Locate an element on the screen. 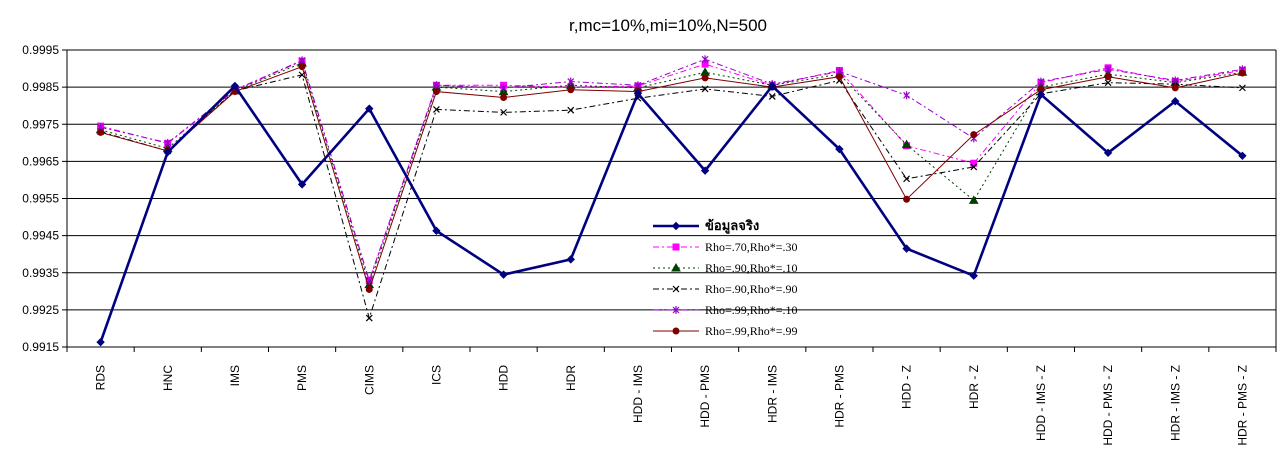 Image resolution: width=1288 pixels, height=460 pixels. x-tick-label: IMS is located at coordinates (235, 375).